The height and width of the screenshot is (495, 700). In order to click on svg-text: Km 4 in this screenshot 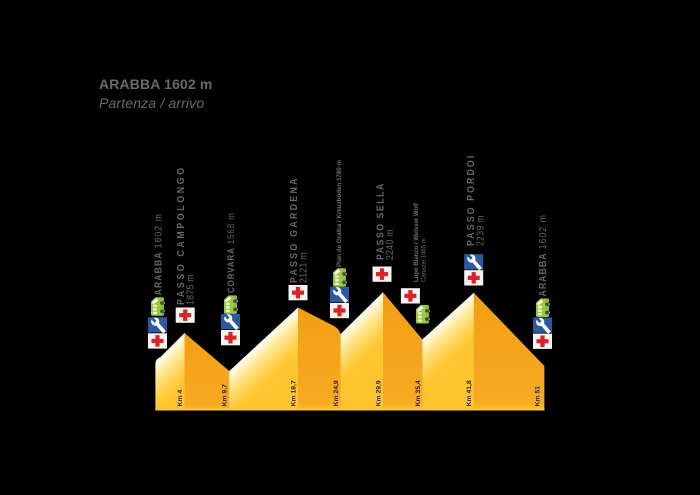, I will do `click(180, 398)`.